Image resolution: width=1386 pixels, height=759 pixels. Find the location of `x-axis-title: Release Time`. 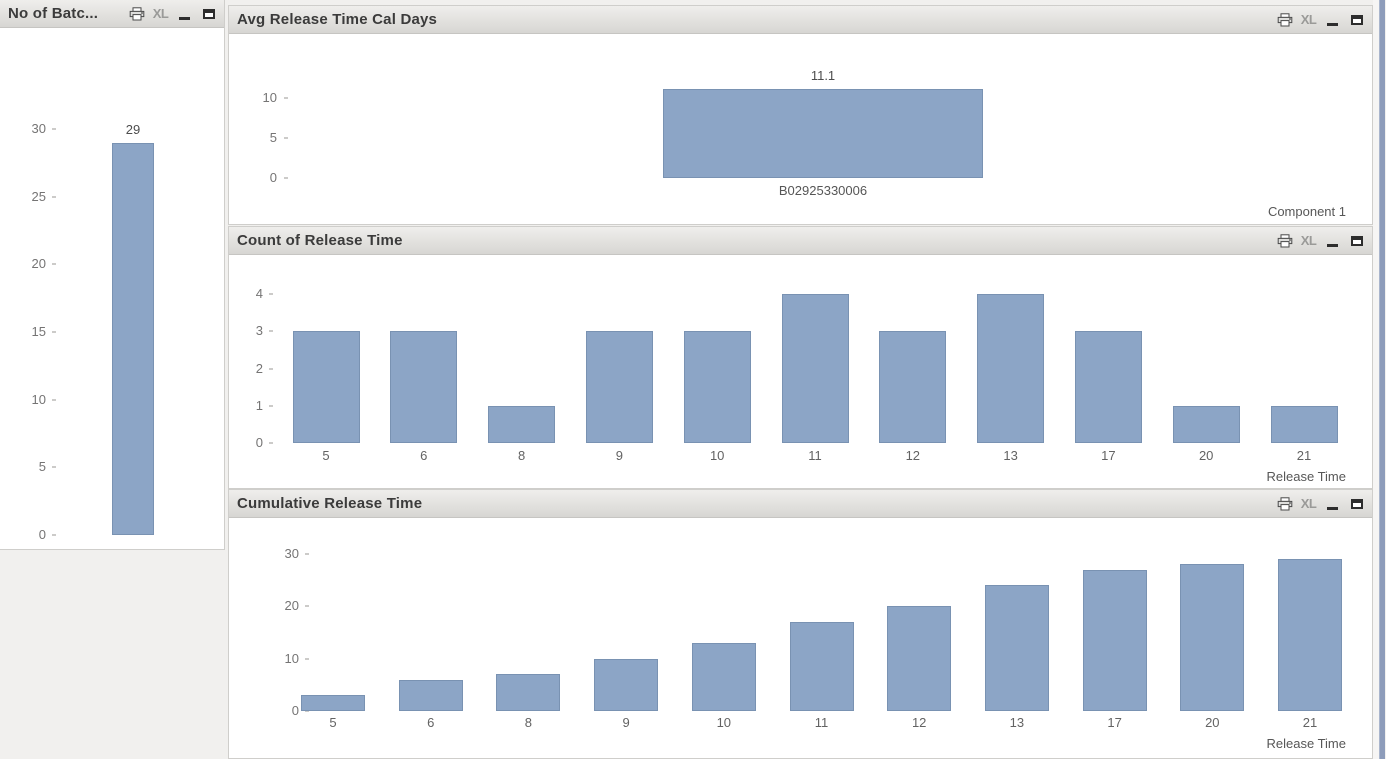

x-axis-title: Release Time is located at coordinates (1306, 476).